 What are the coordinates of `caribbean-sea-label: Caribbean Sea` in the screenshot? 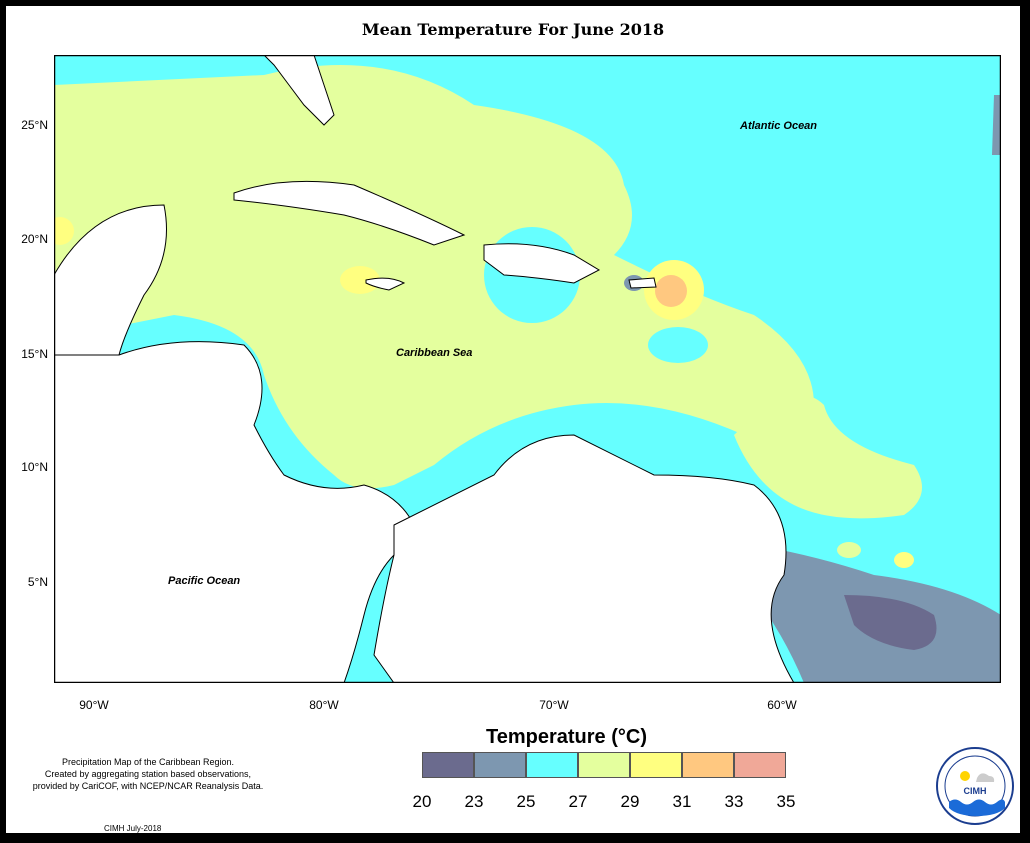 It's located at (434, 353).